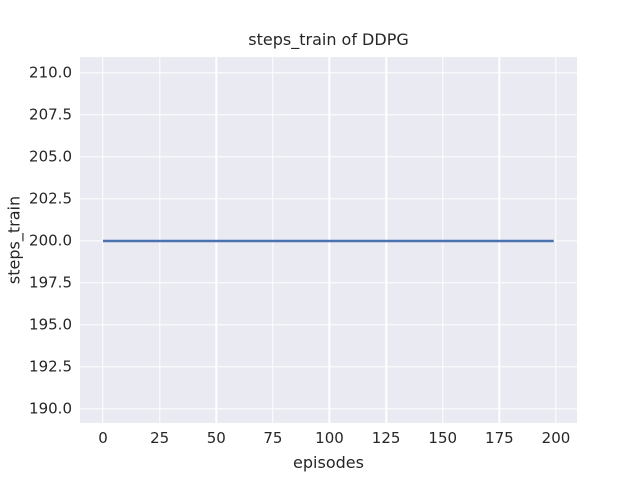 Image resolution: width=640 pixels, height=480 pixels. What do you see at coordinates (50, 156) in the screenshot?
I see `y-tick-label: 205.0` at bounding box center [50, 156].